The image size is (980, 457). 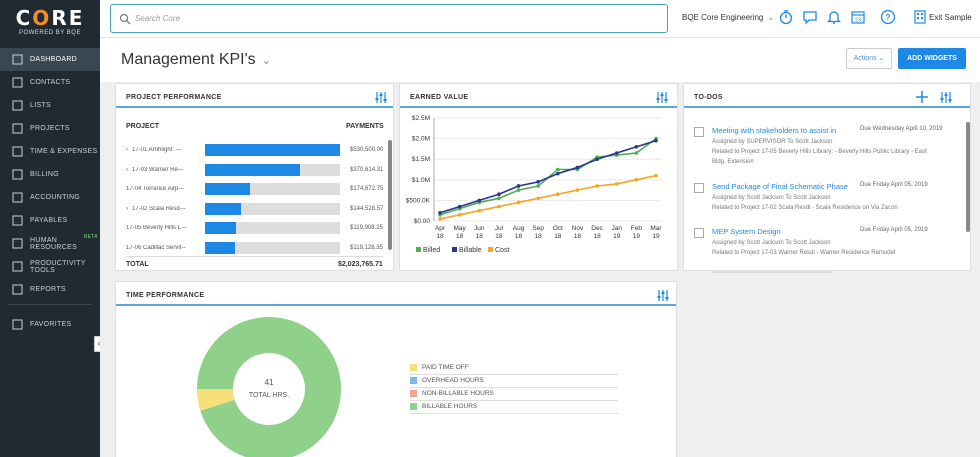 What do you see at coordinates (869, 58) in the screenshot?
I see `actions-button: Actions ⌄` at bounding box center [869, 58].